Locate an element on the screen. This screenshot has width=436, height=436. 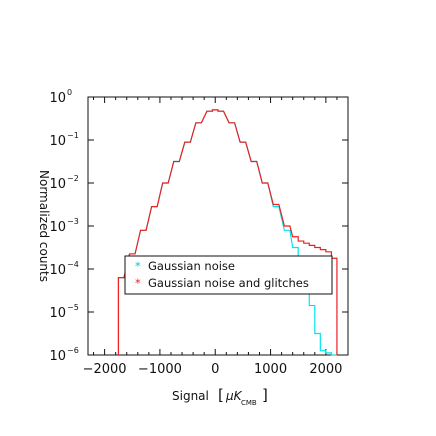
legend-box is located at coordinates (228, 275).